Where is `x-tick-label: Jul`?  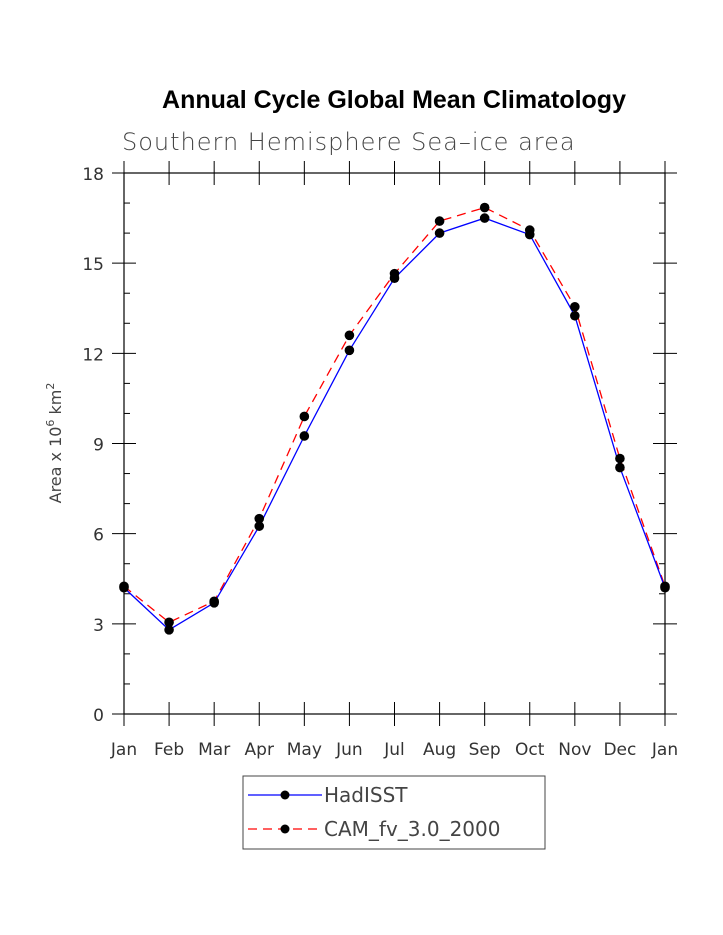 x-tick-label: Jul is located at coordinates (394, 750).